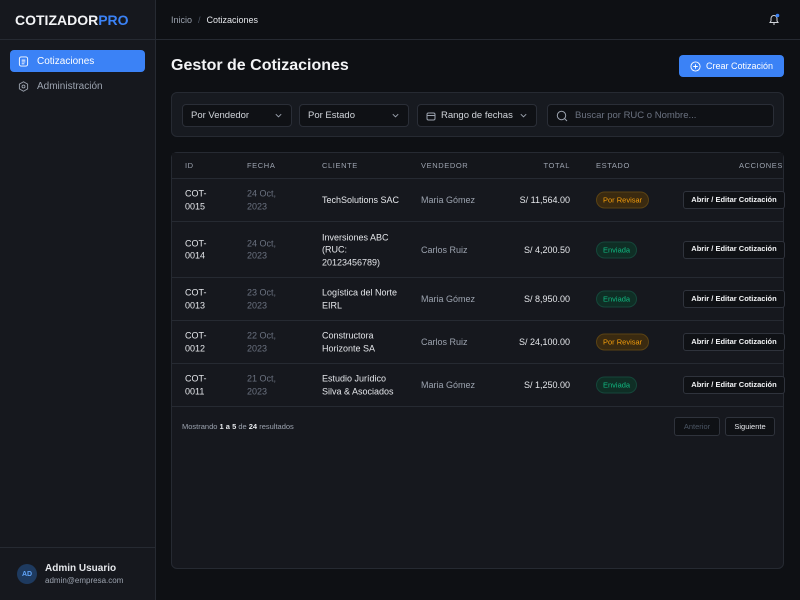 This screenshot has width=800, height=600. Describe the element at coordinates (431, 116) in the screenshot. I see `calendar-icon` at that location.